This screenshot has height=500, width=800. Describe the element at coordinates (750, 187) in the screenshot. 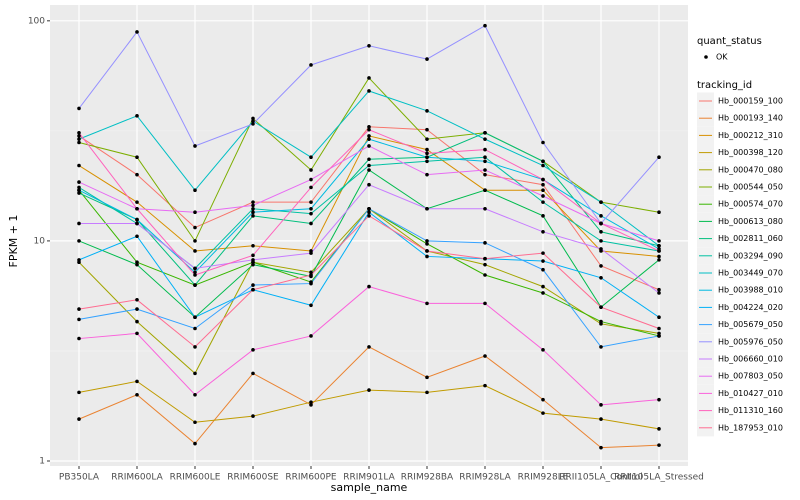

I see `legend-label: Hb_000544_050` at that location.